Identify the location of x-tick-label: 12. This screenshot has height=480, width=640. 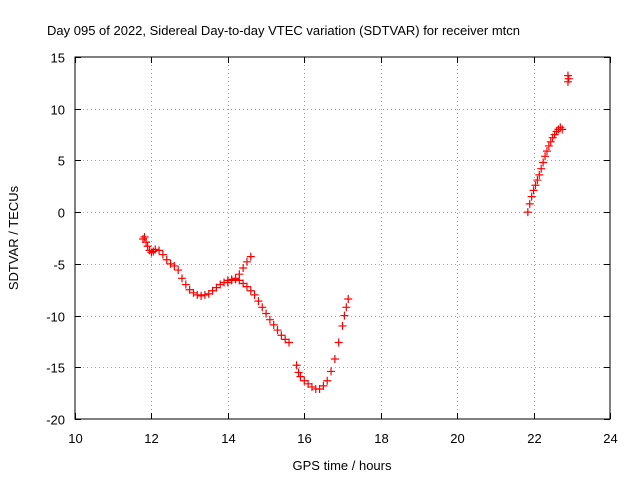
(151, 438).